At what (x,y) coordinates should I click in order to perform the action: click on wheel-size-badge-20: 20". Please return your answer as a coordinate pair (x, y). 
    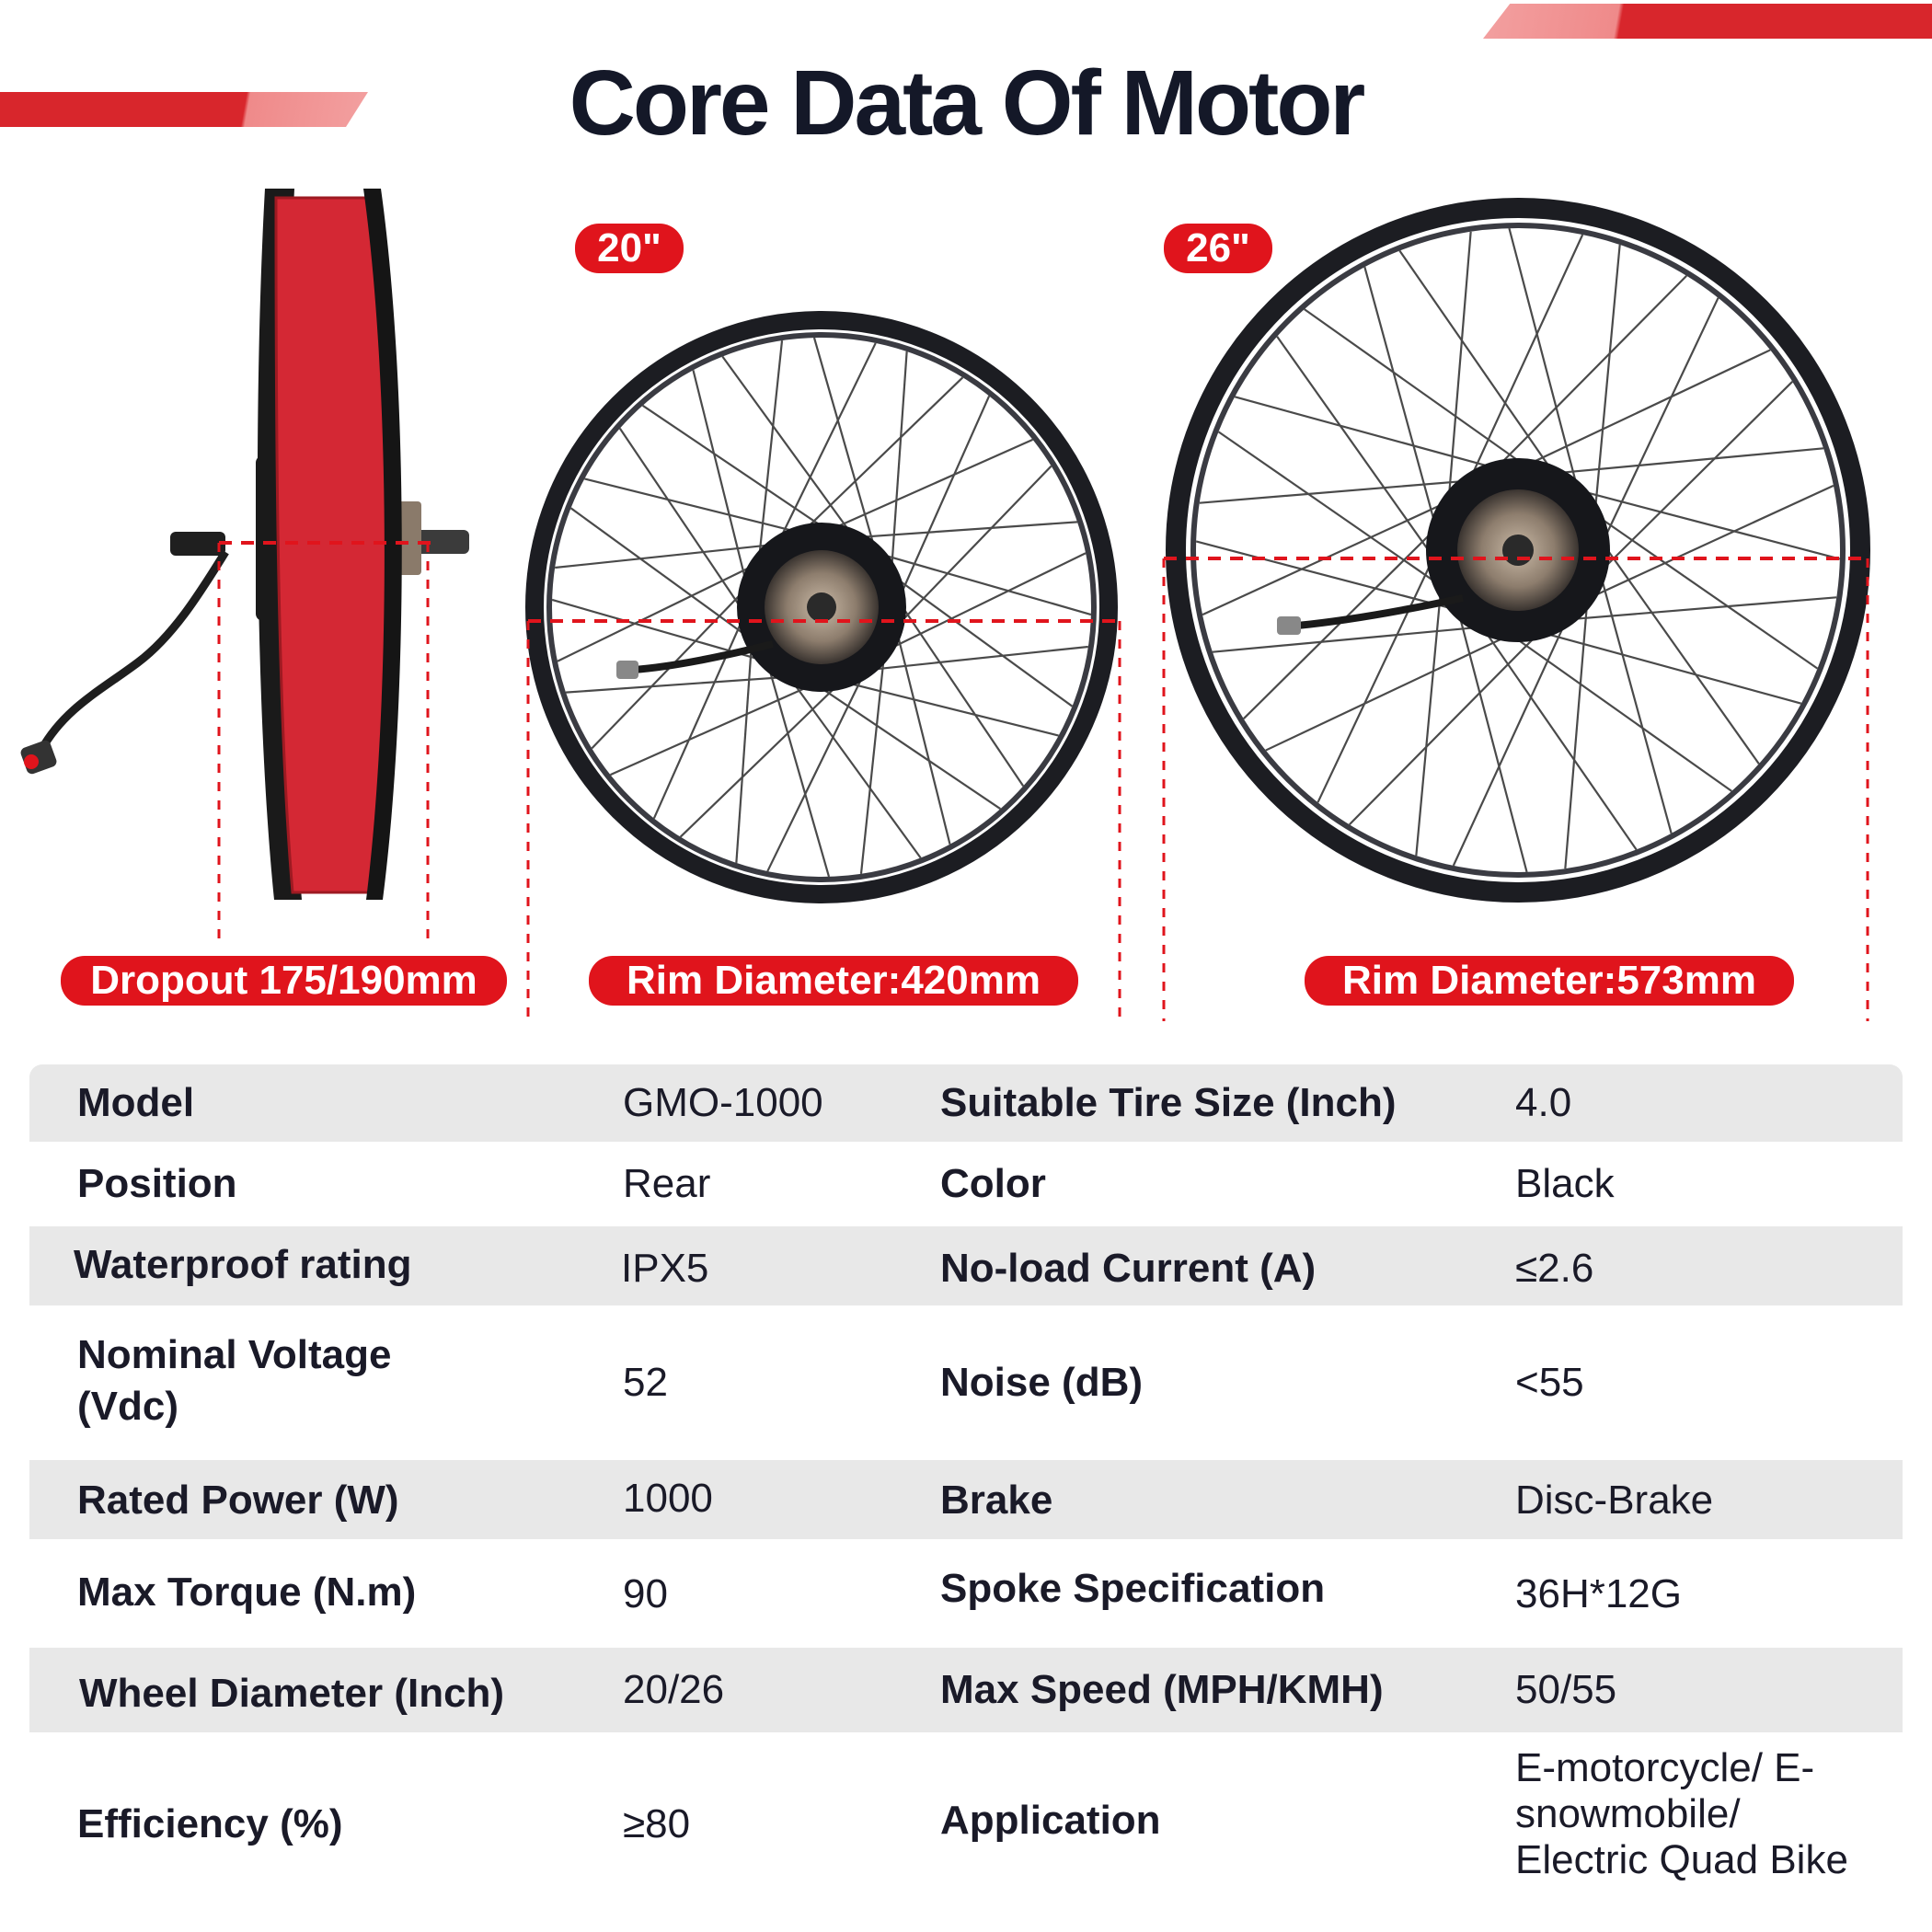
    Looking at the image, I should click on (629, 248).